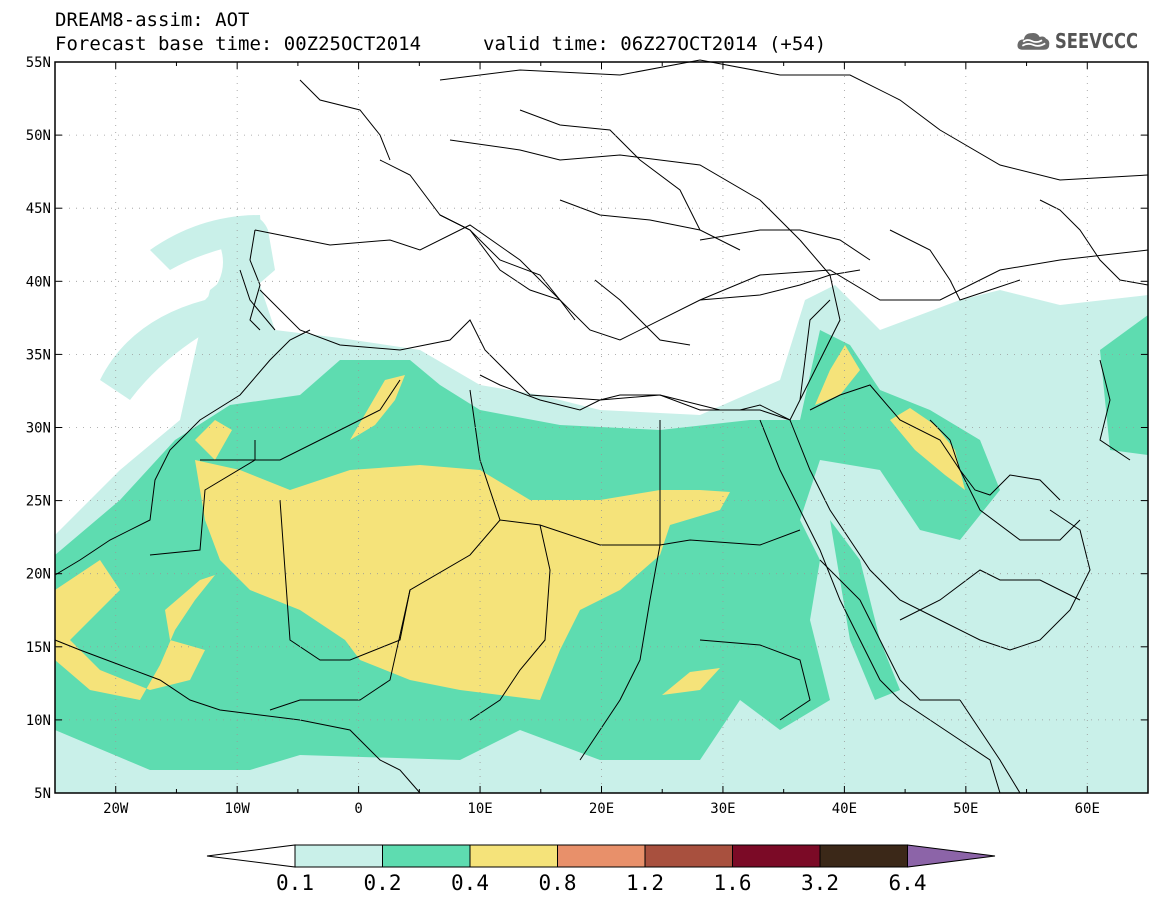 Image resolution: width=1165 pixels, height=905 pixels. Describe the element at coordinates (152, 20) in the screenshot. I see `map-title: DREAM8-assim: AOT` at that location.